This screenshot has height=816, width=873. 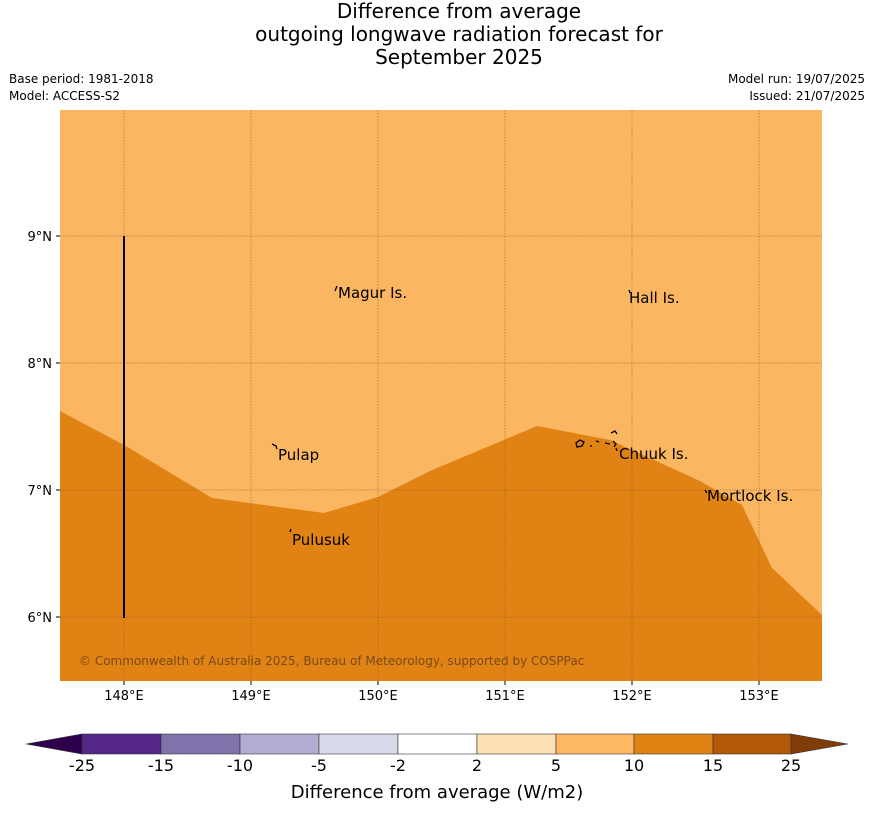 I want to click on lon-label-150: 150°E, so click(x=378, y=696).